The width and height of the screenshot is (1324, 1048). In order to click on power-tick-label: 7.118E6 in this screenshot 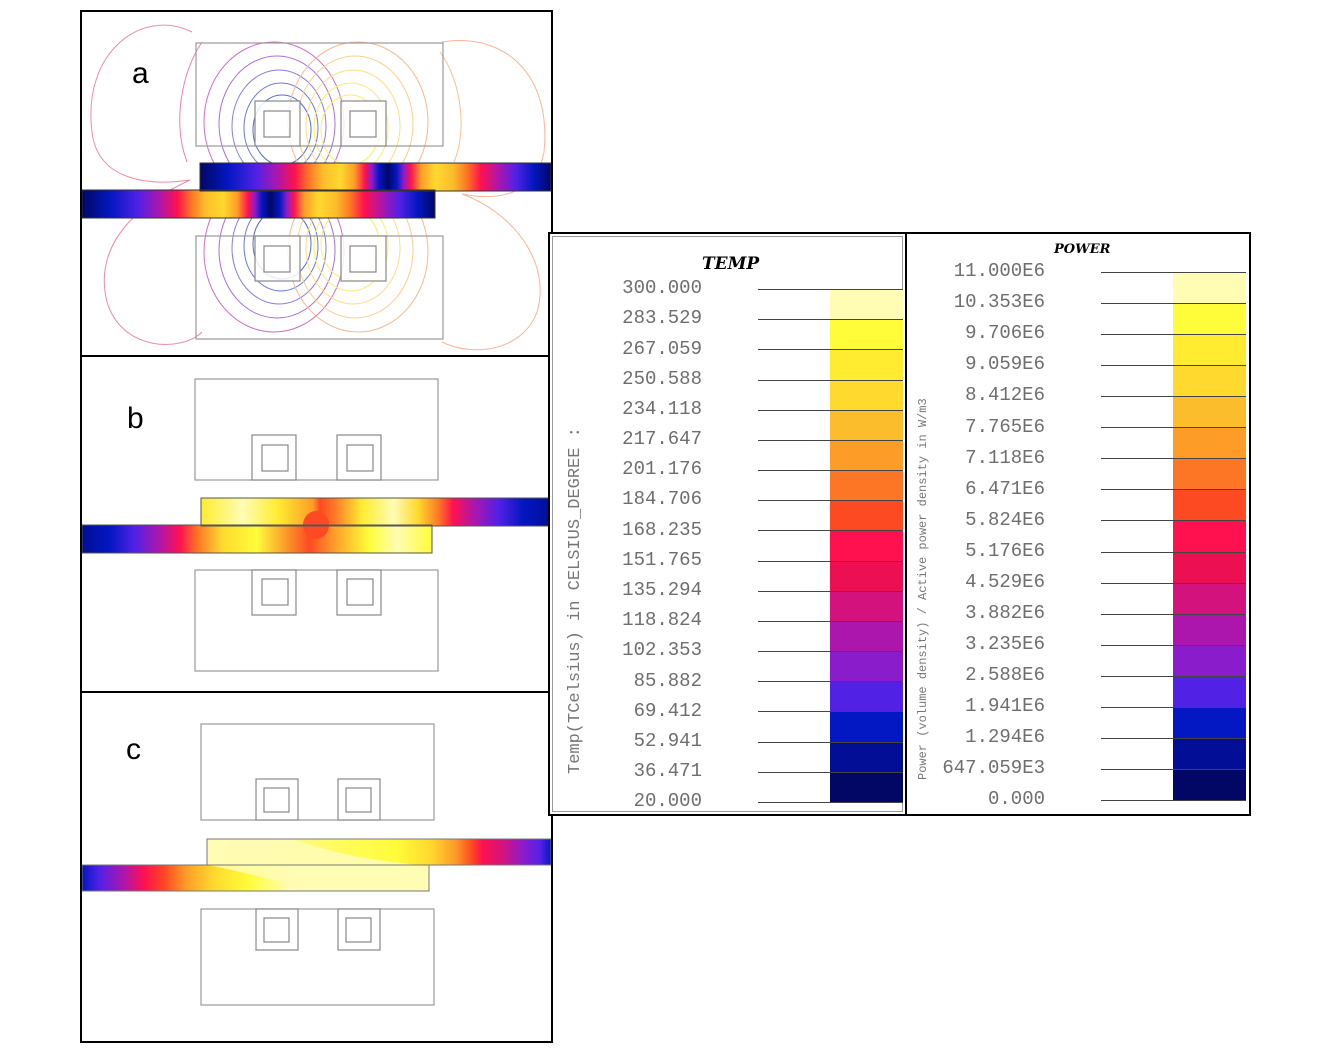, I will do `click(1005, 457)`.